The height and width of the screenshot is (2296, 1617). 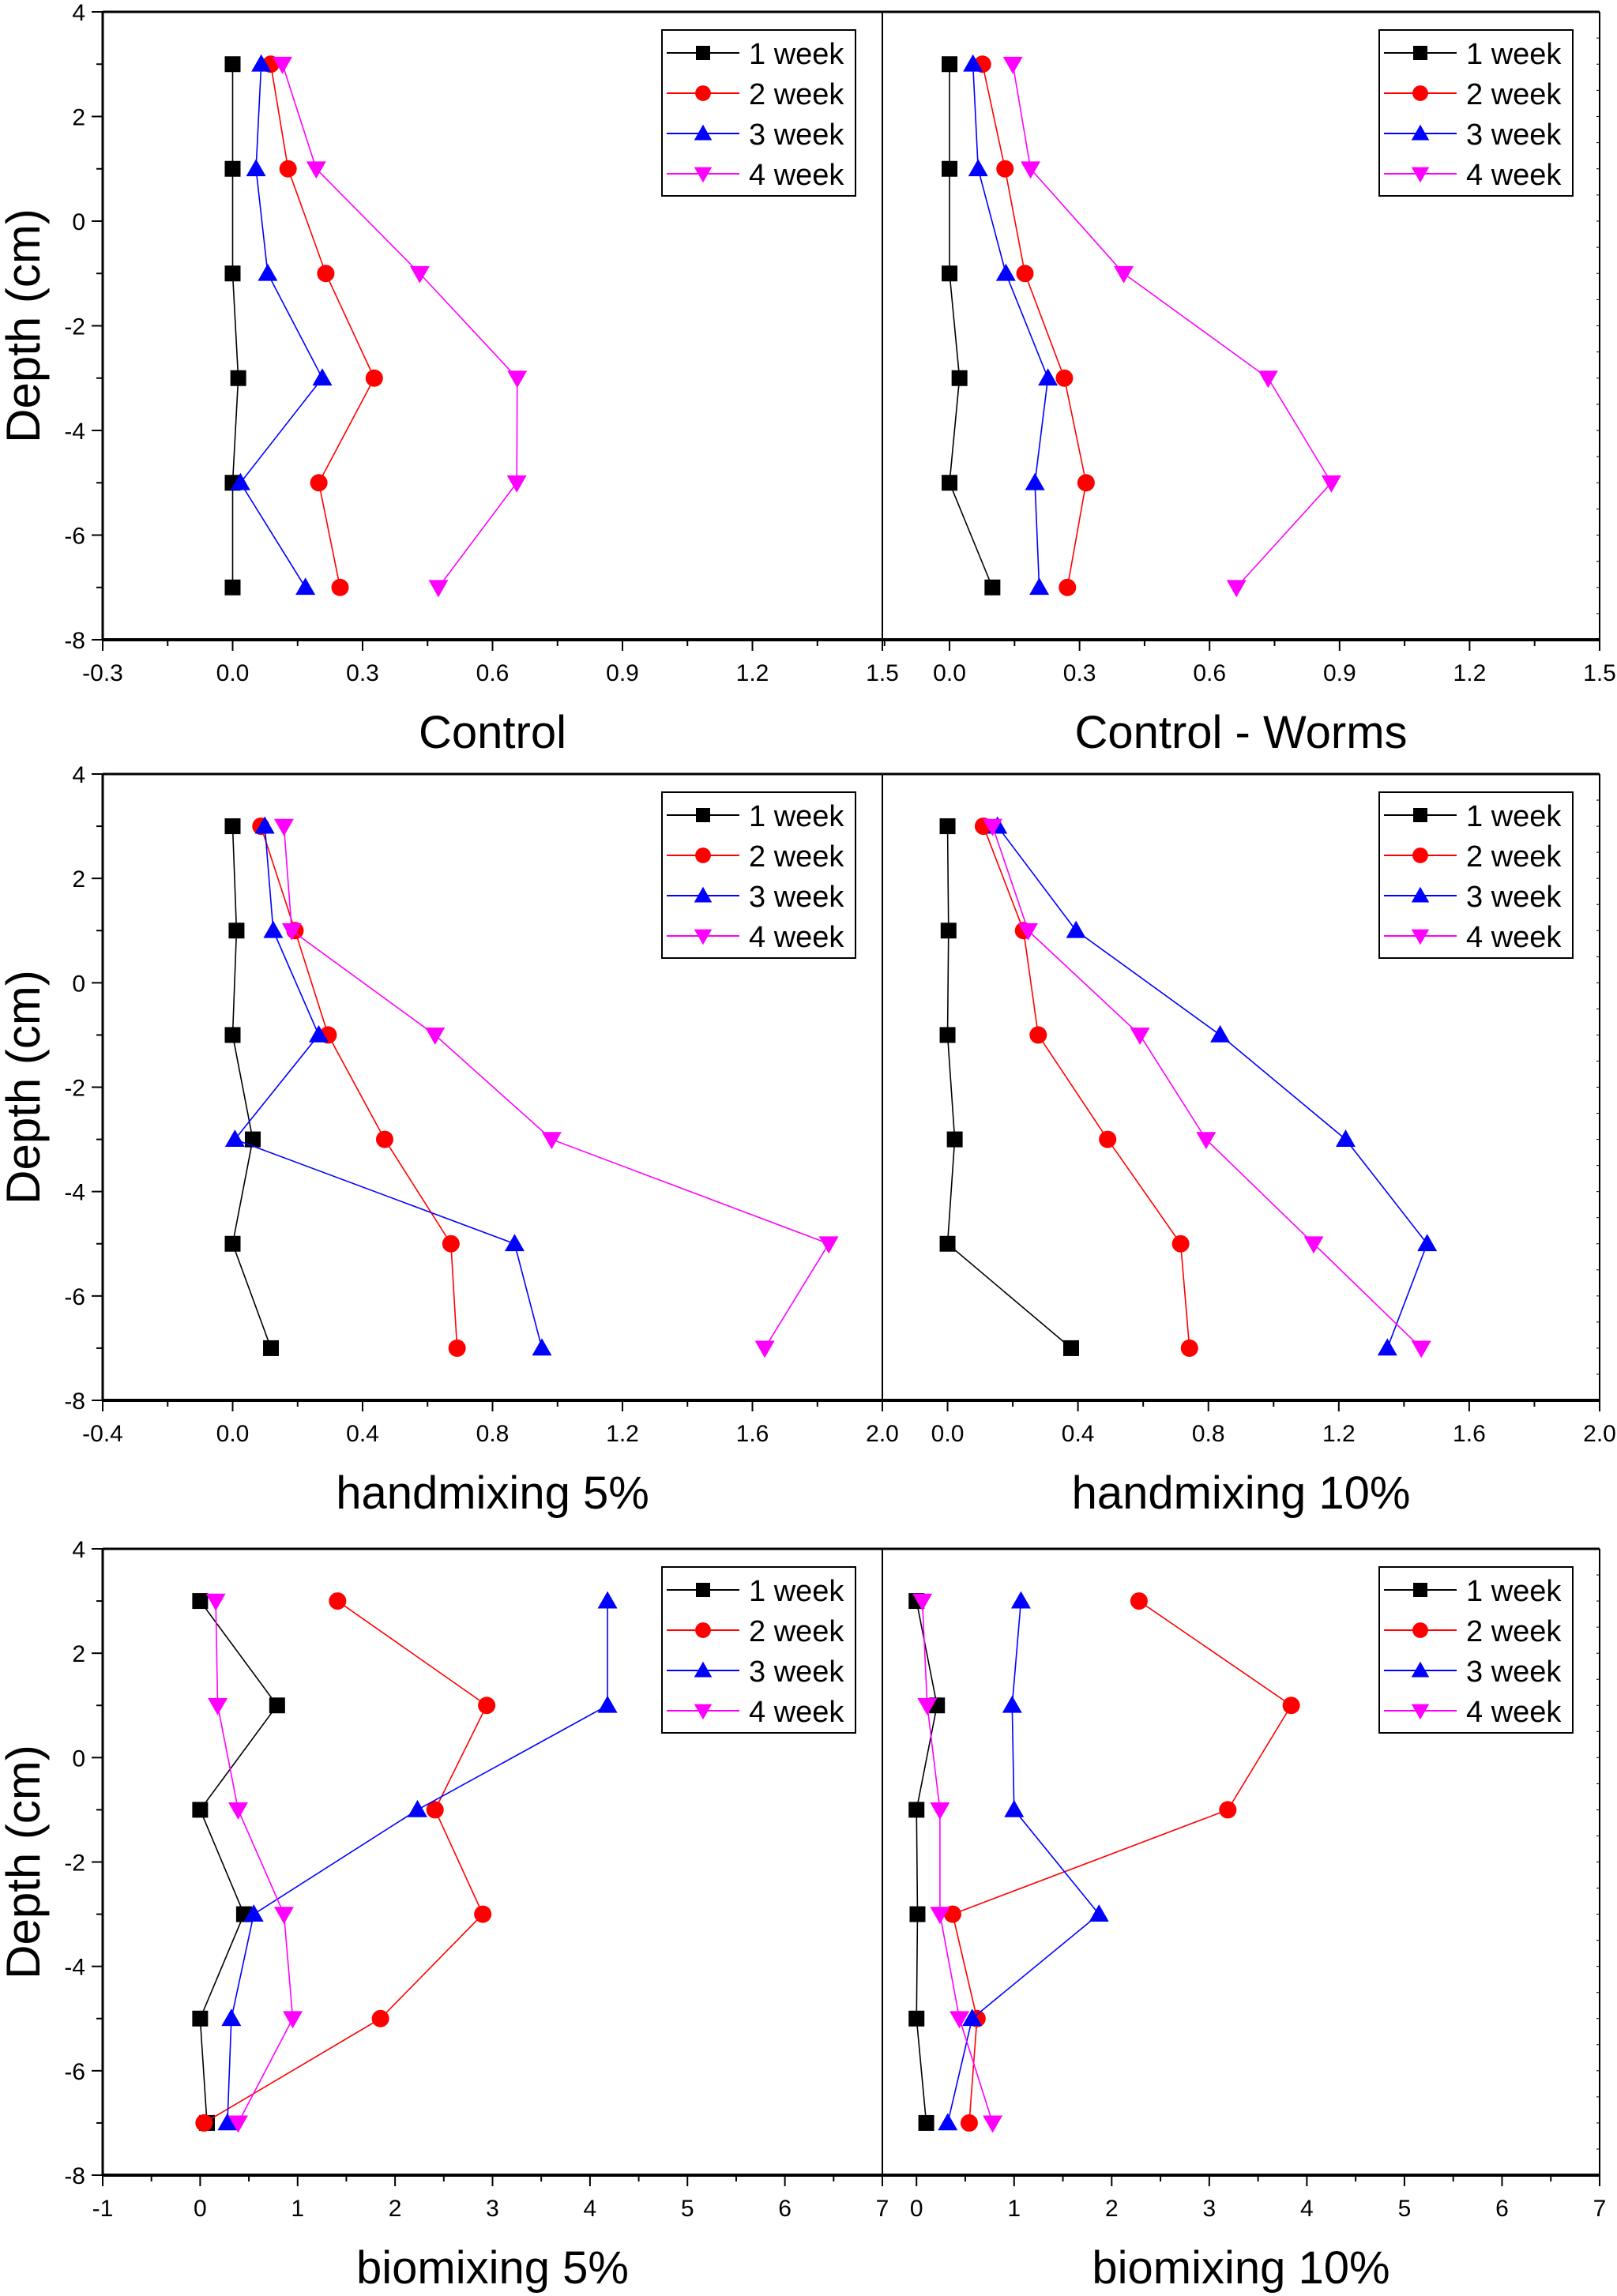 What do you see at coordinates (78, 879) in the screenshot?
I see `y-tick-label: 2` at bounding box center [78, 879].